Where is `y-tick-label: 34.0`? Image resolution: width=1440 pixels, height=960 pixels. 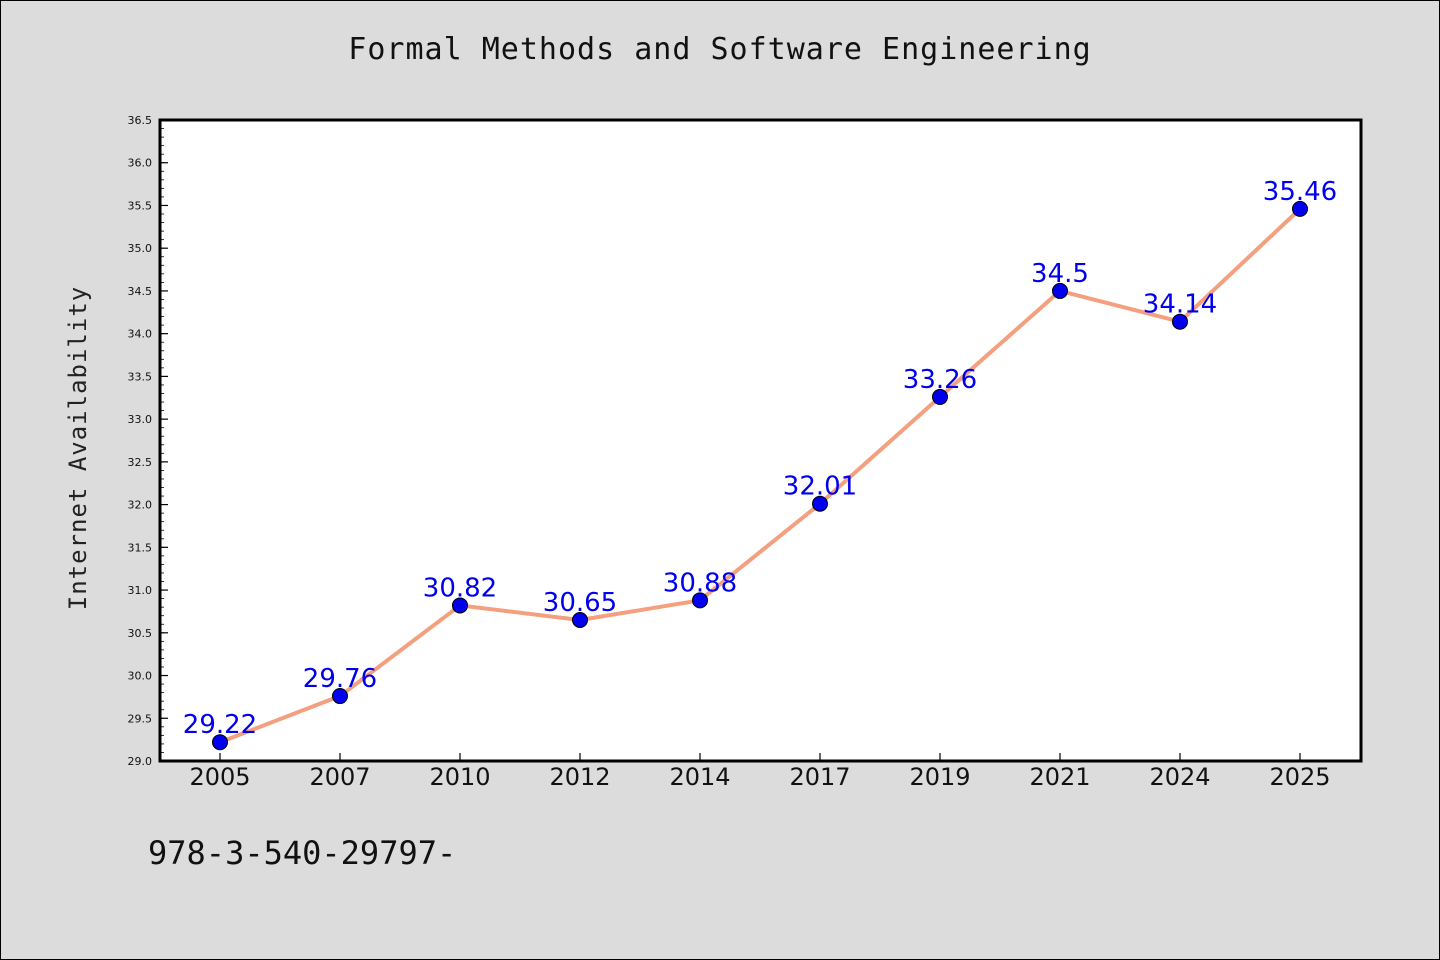
y-tick-label: 34.0 is located at coordinates (140, 334).